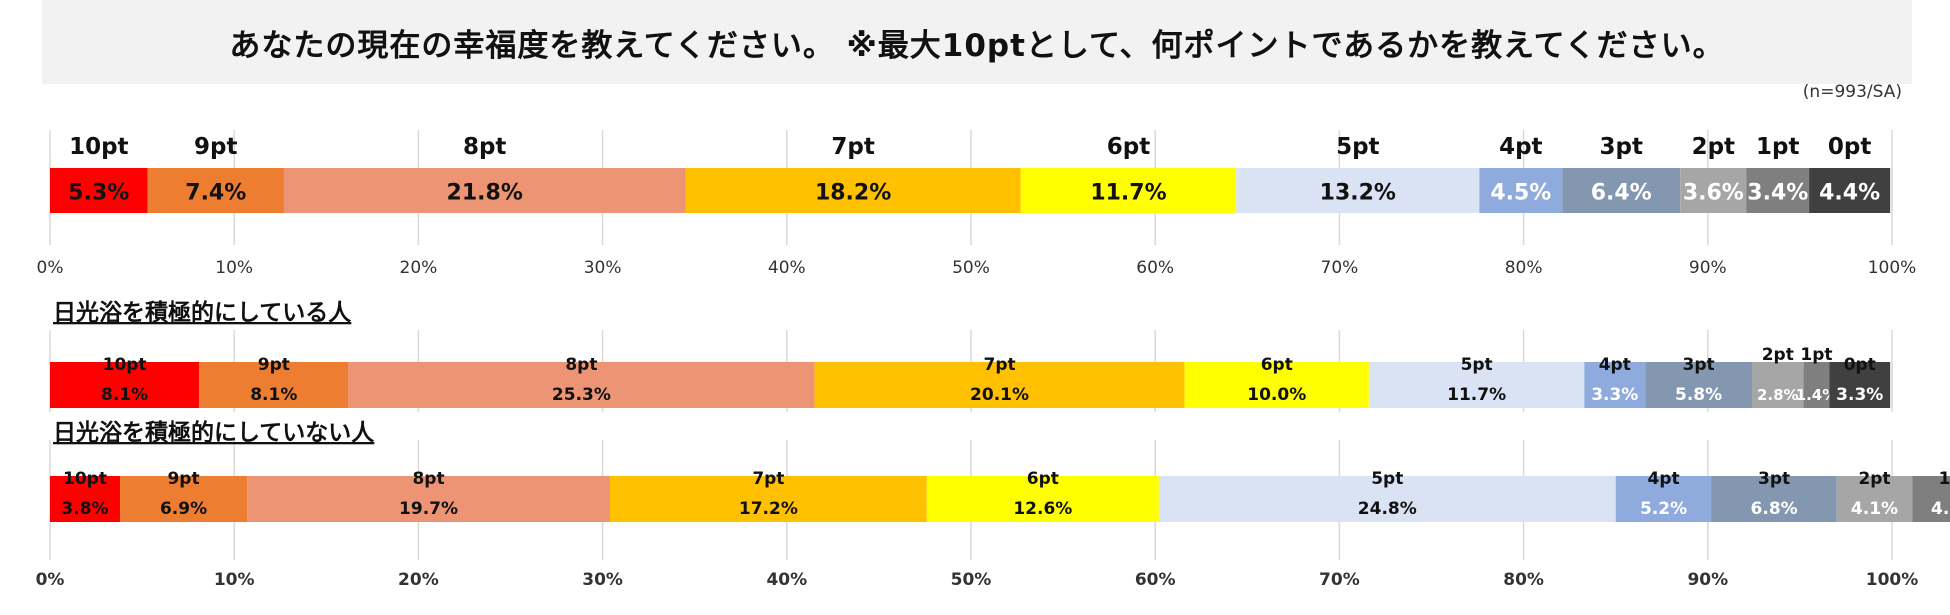 The height and width of the screenshot is (615, 1950). I want to click on data-label: 12.6%, so click(1042, 509).